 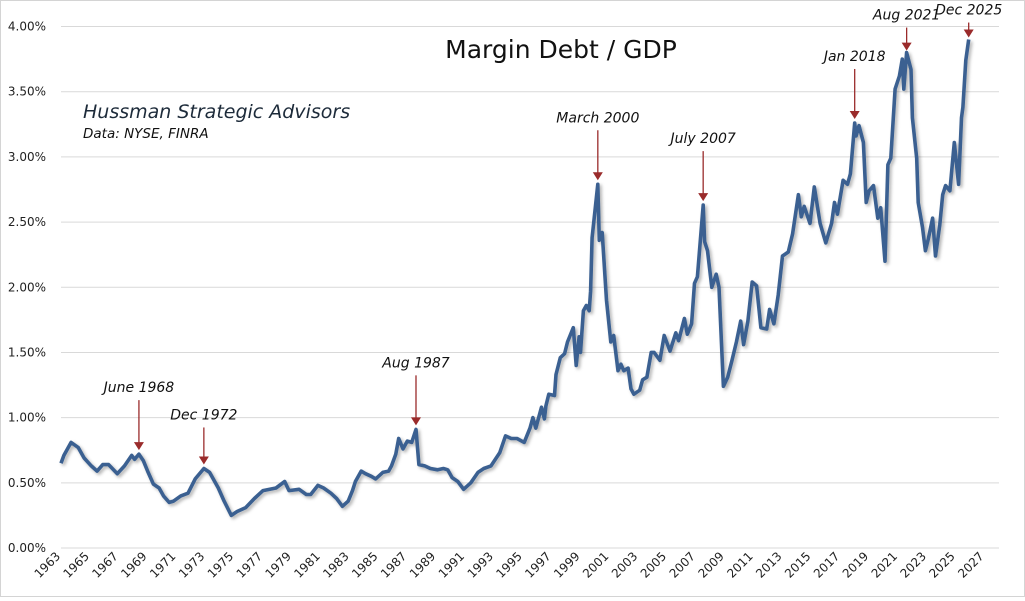 I want to click on data-source: Data: NYSE, FINRA, so click(x=146, y=134).